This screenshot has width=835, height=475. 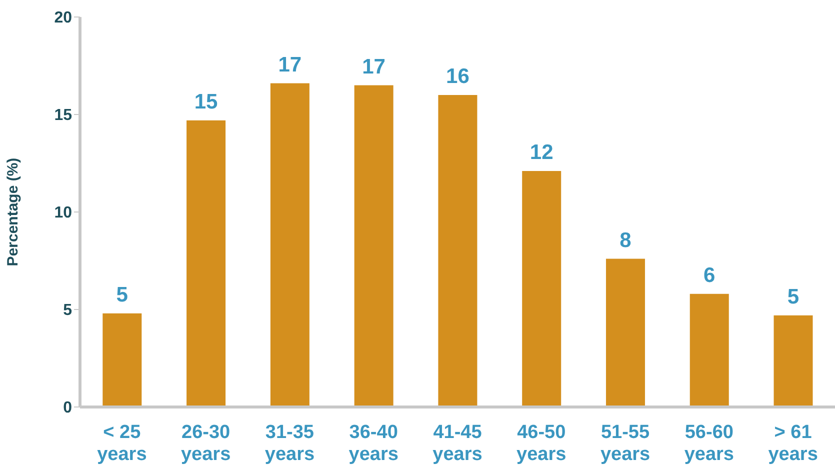 I want to click on x-tick-label: 36-40 years, so click(x=373, y=443).